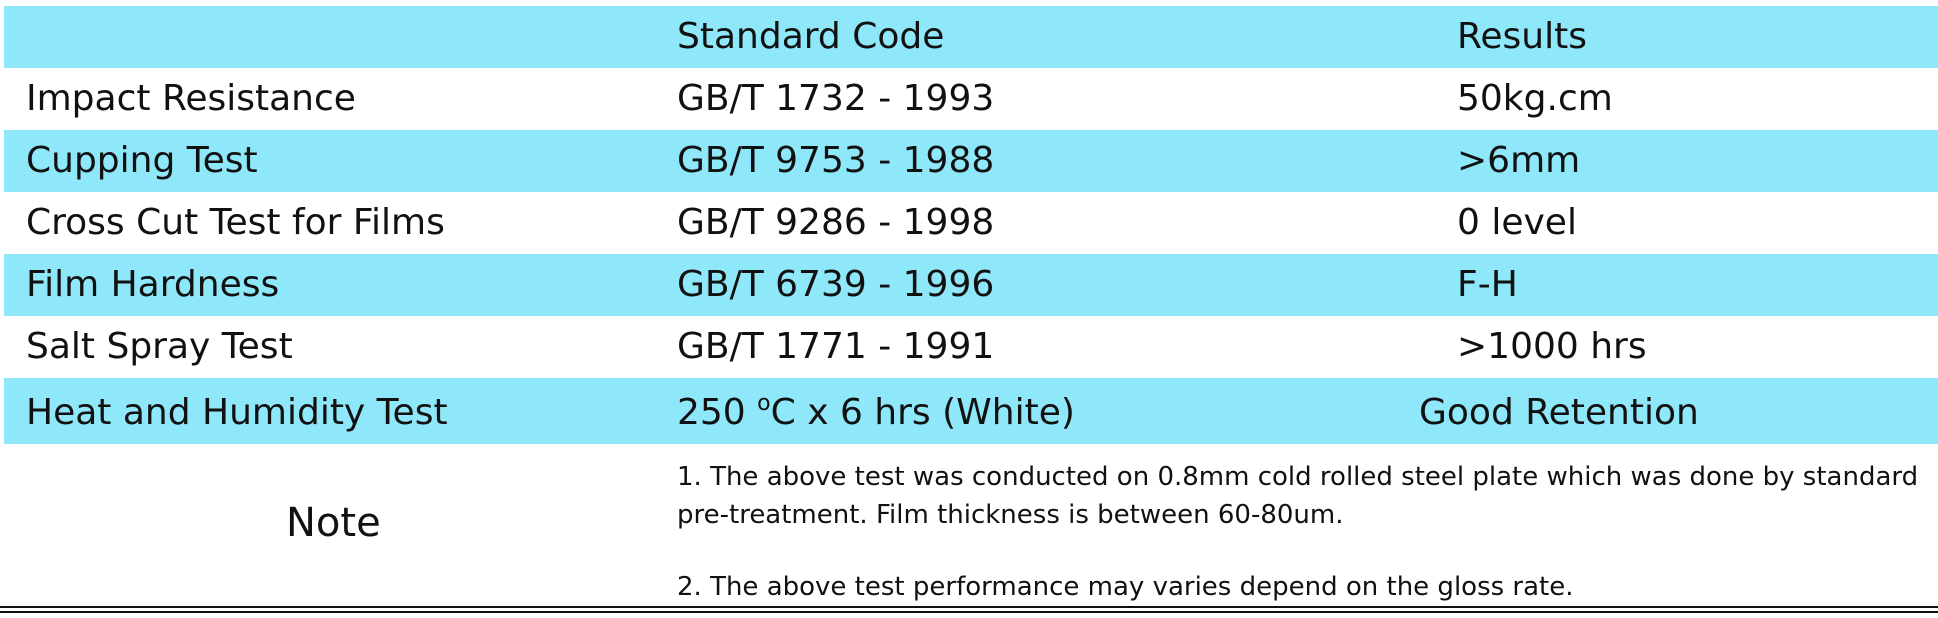 This screenshot has height=618, width=1938. I want to click on result-value: 50kg.cm, so click(1535, 98).